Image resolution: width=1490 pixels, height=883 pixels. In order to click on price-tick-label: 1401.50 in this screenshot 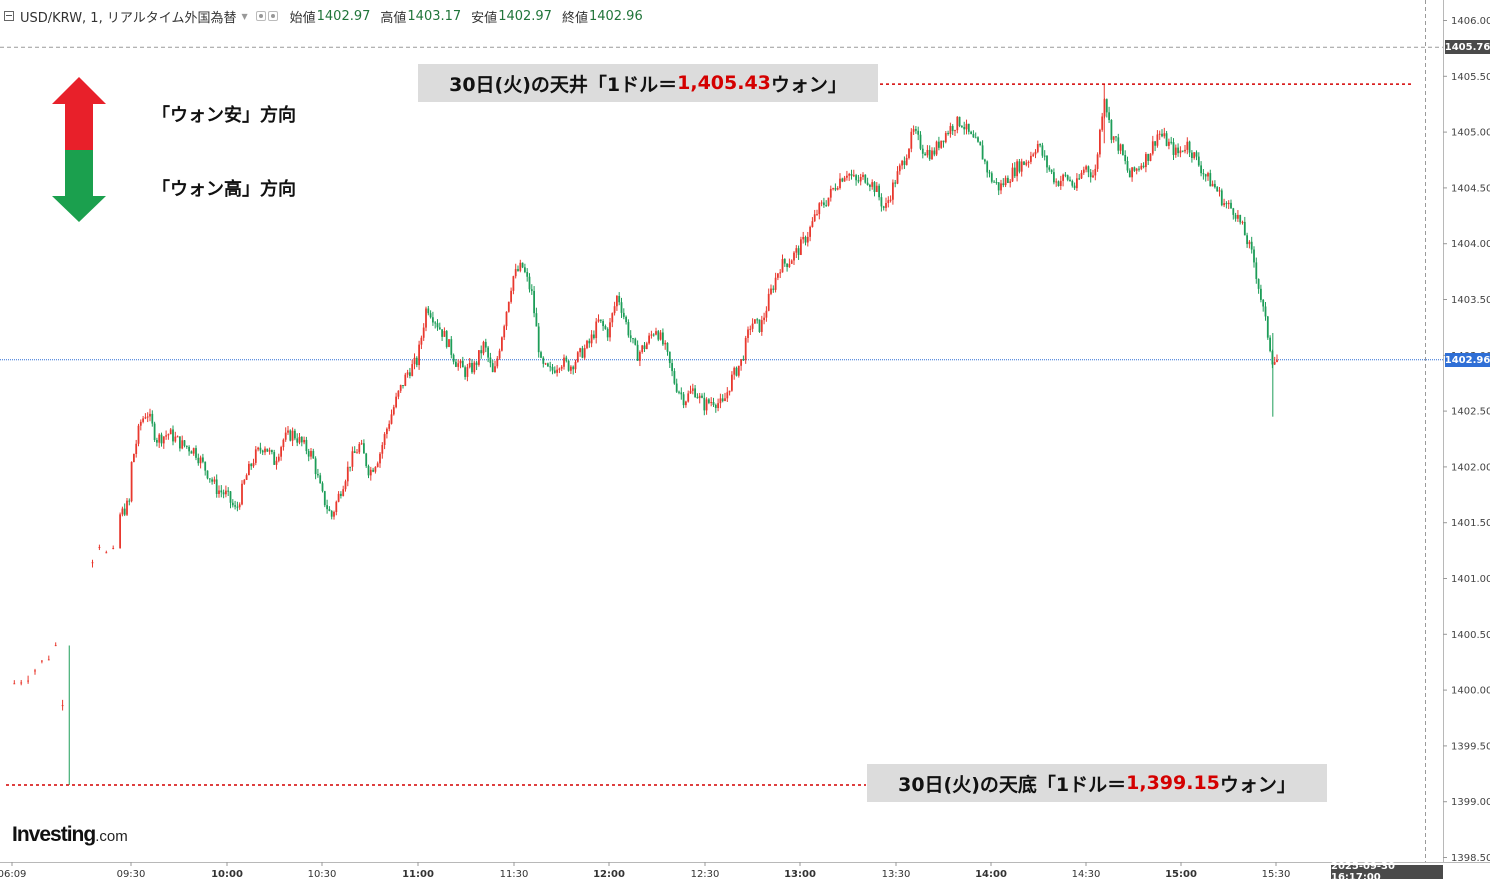, I will do `click(1470, 523)`.